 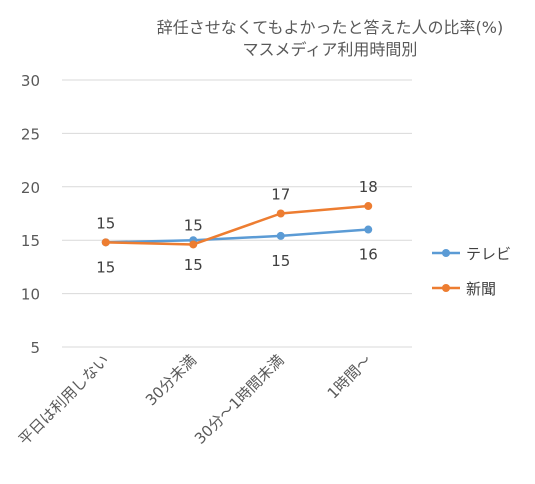 What do you see at coordinates (35, 348) in the screenshot?
I see `y-tick-label: 5` at bounding box center [35, 348].